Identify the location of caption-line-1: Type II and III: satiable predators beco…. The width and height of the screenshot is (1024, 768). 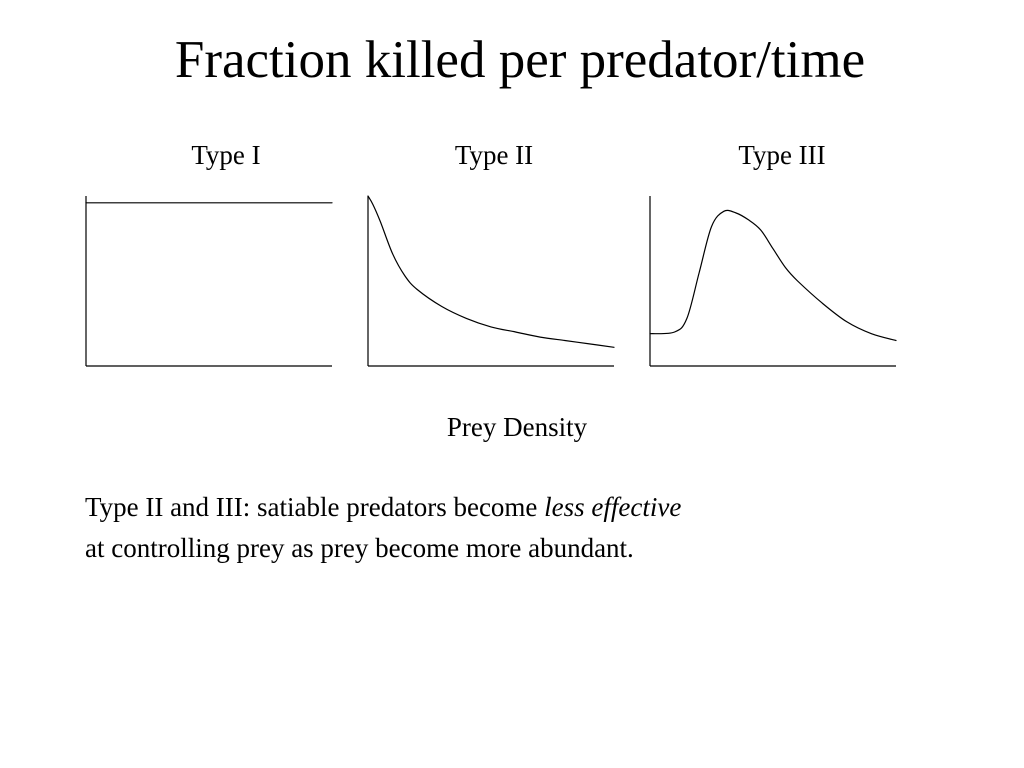
(525, 507).